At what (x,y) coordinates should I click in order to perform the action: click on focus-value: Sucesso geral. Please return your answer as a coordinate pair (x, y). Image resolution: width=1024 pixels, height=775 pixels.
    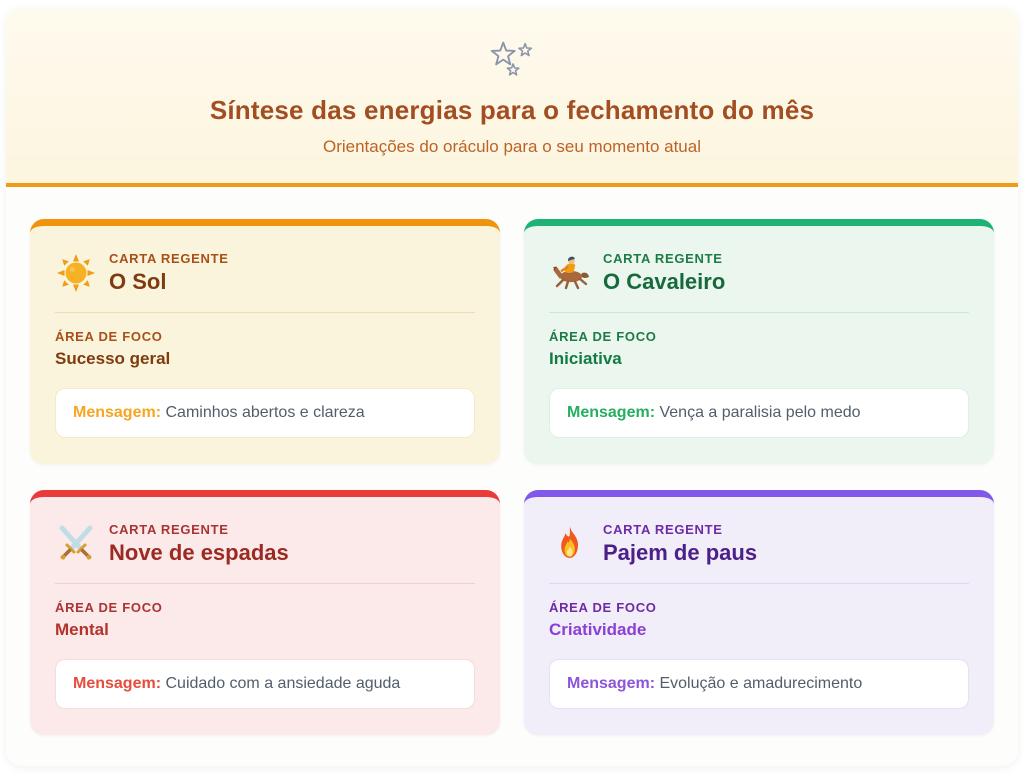
    Looking at the image, I should click on (113, 358).